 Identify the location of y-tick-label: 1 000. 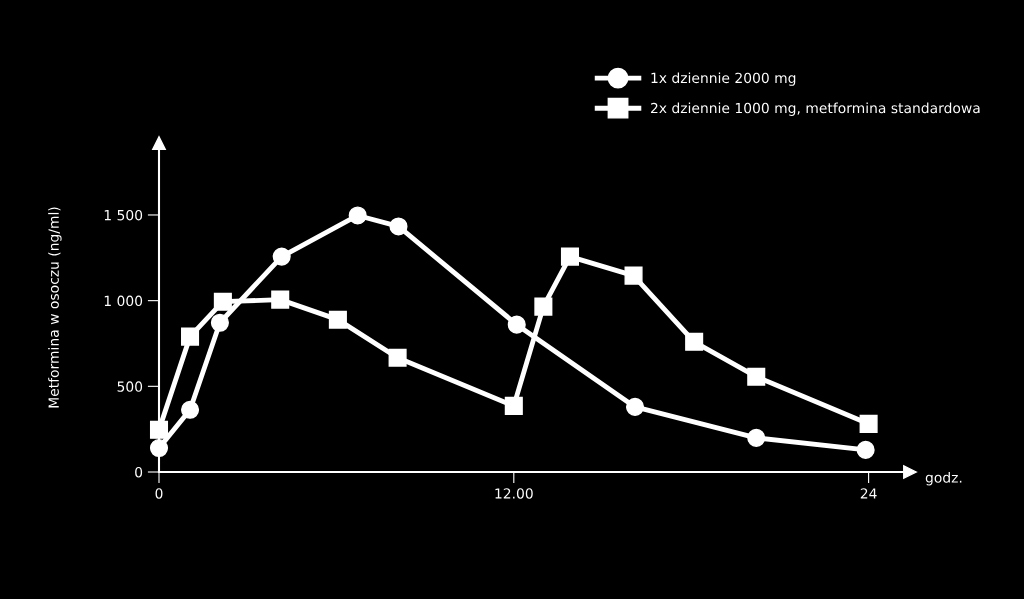
(123, 301).